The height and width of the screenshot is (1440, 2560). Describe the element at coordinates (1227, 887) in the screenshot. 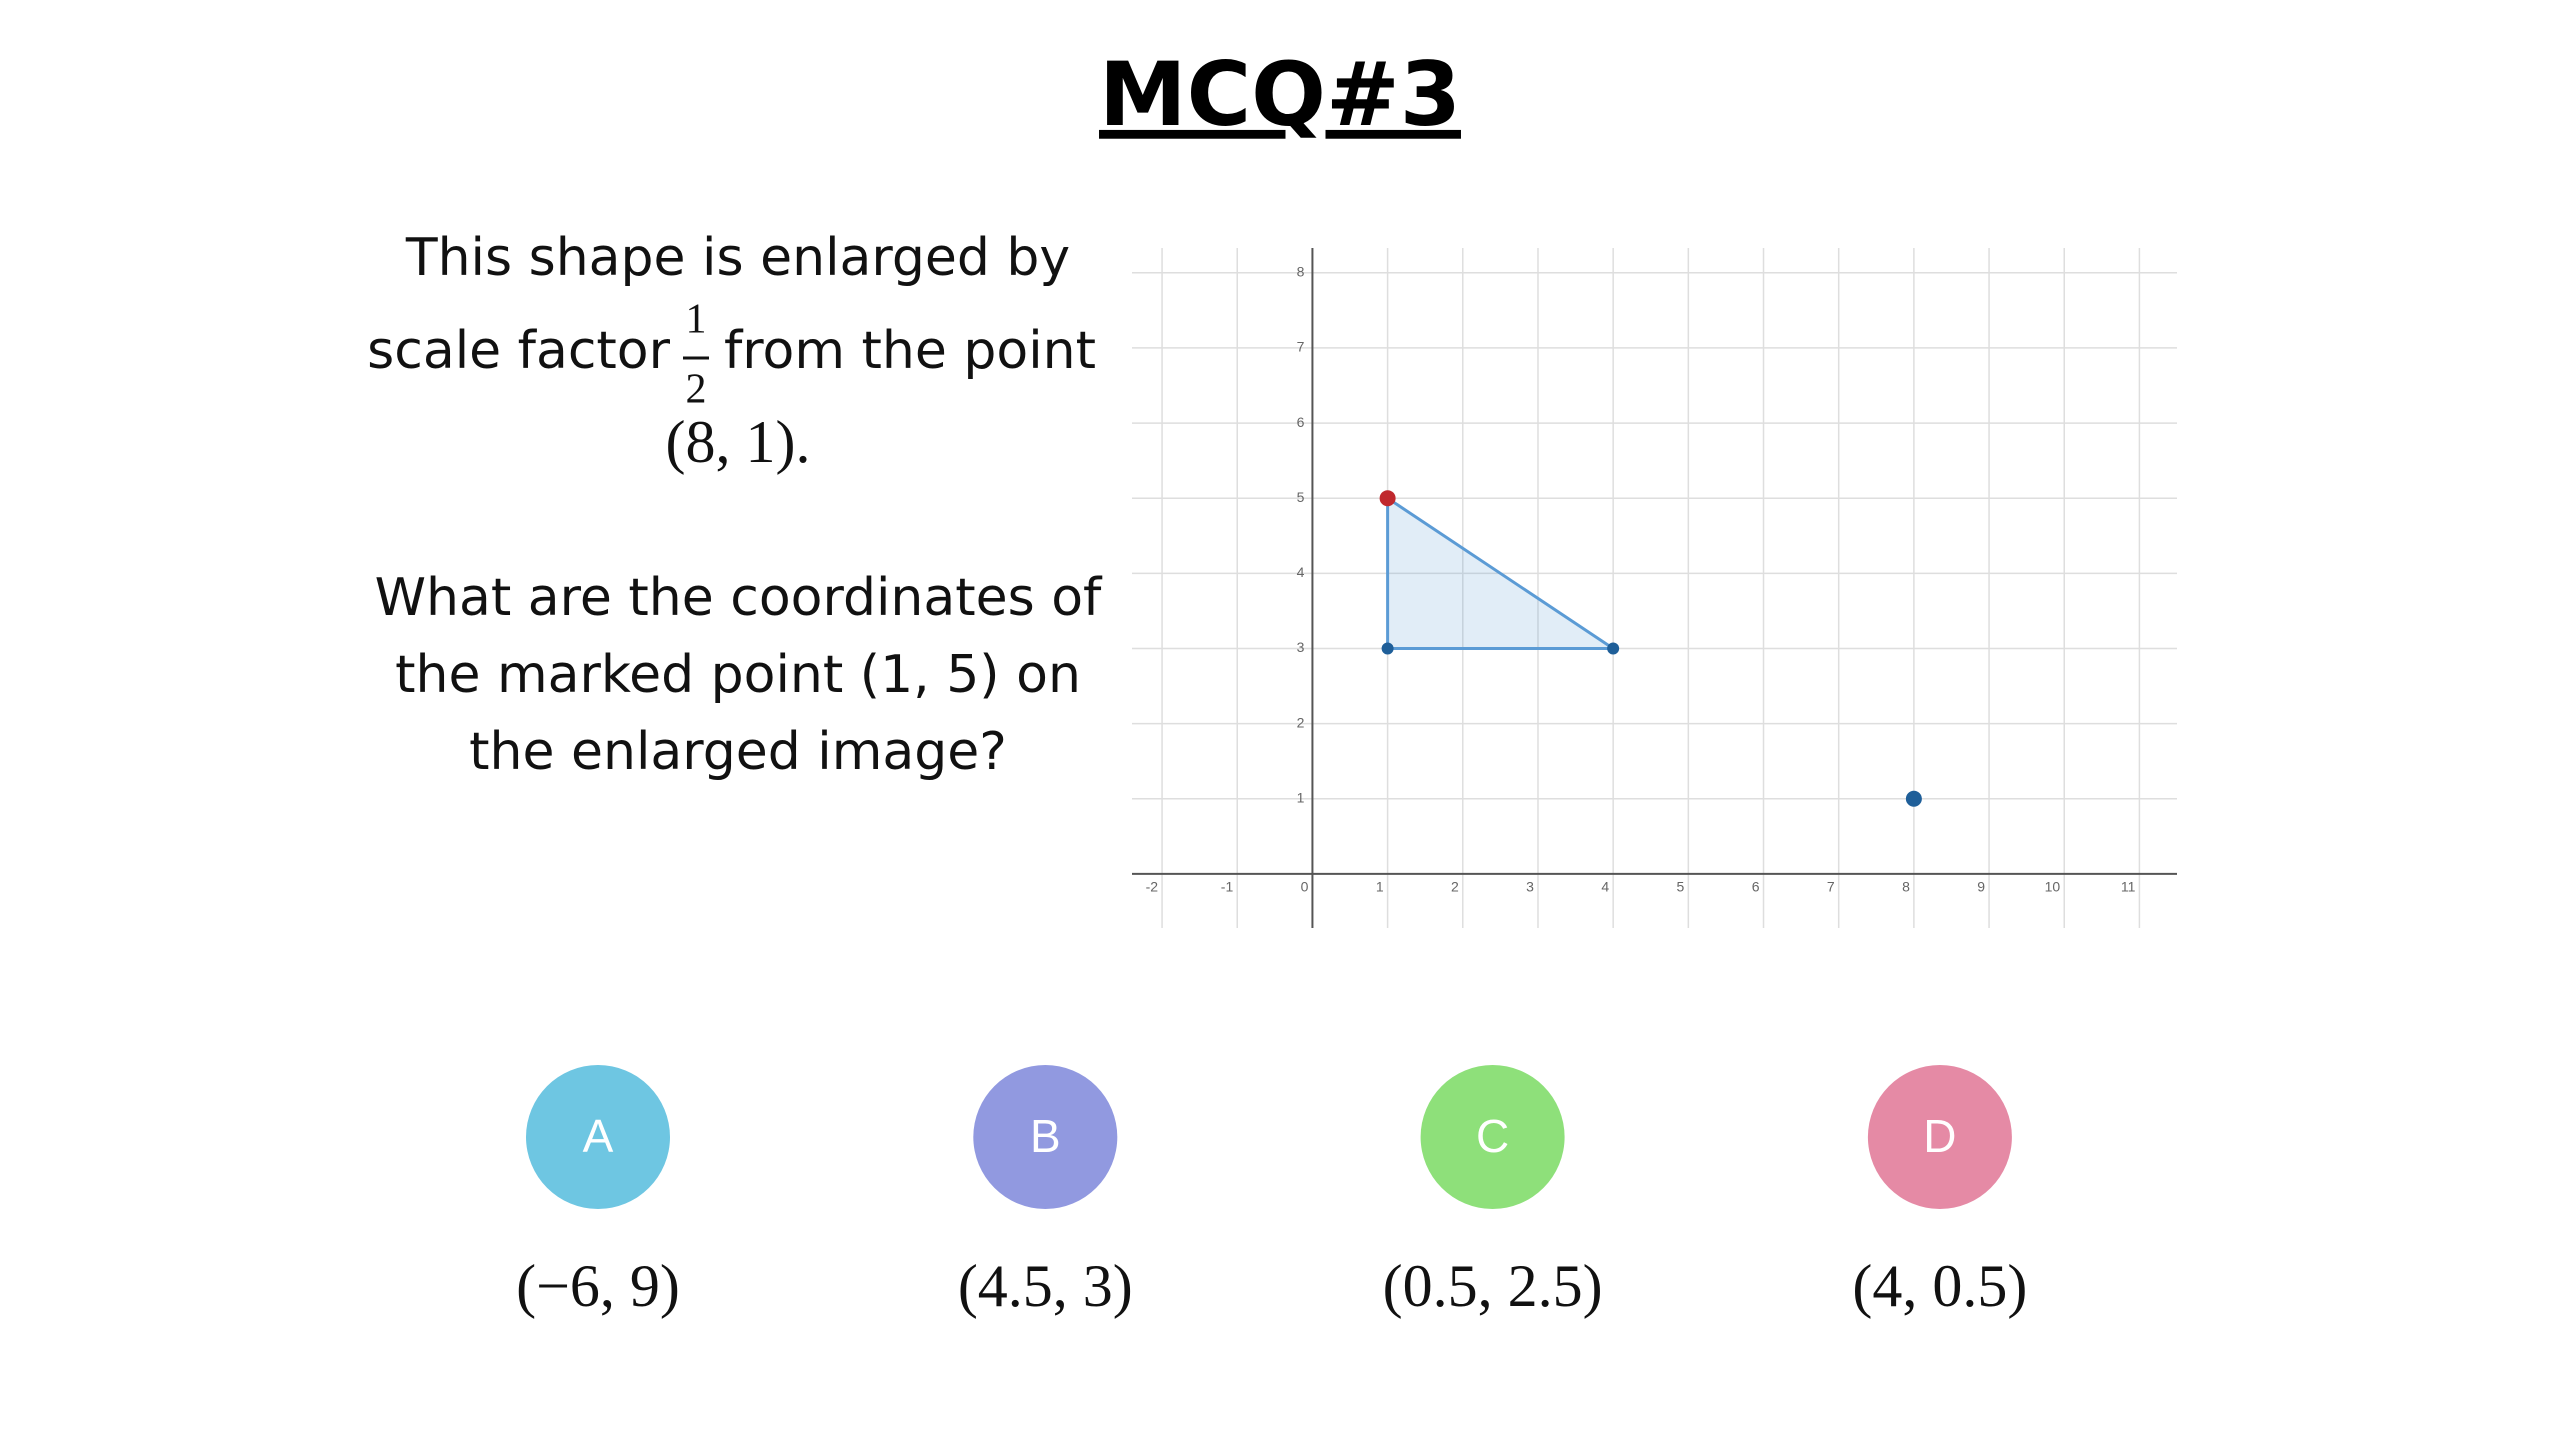

I see `x-tick-label: -1` at that location.